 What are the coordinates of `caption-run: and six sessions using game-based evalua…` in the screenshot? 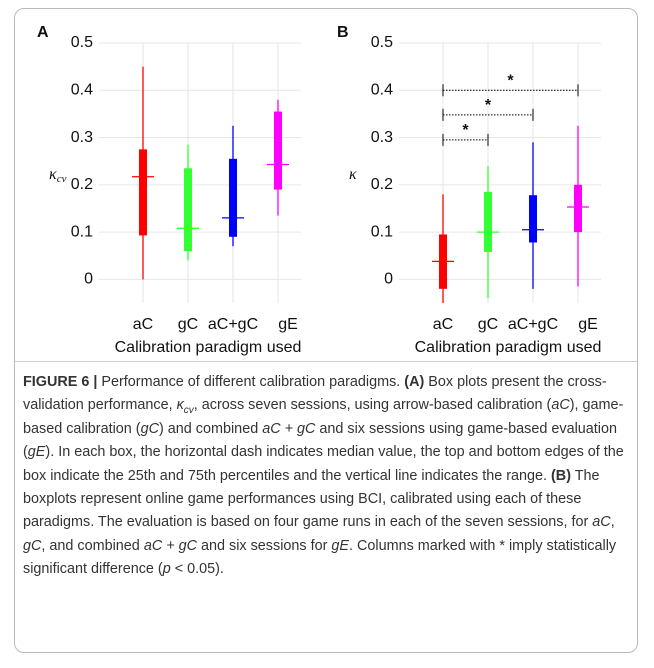 It's located at (320, 440).